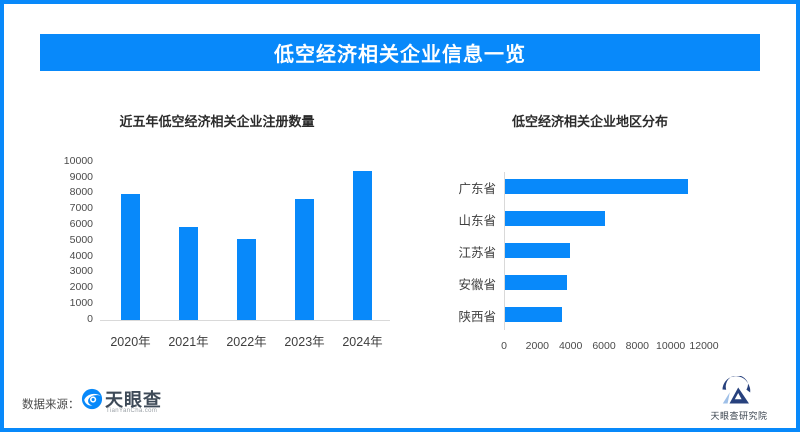 This screenshot has width=800, height=432. What do you see at coordinates (597, 186) in the screenshot?
I see `bar-广东省` at bounding box center [597, 186].